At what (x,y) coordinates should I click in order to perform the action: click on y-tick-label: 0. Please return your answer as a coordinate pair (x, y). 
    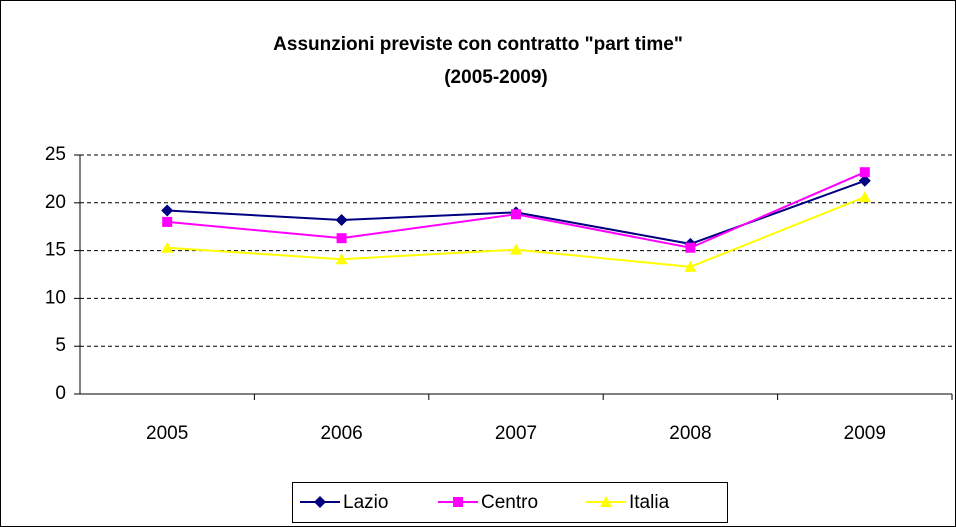
    Looking at the image, I should click on (60, 393).